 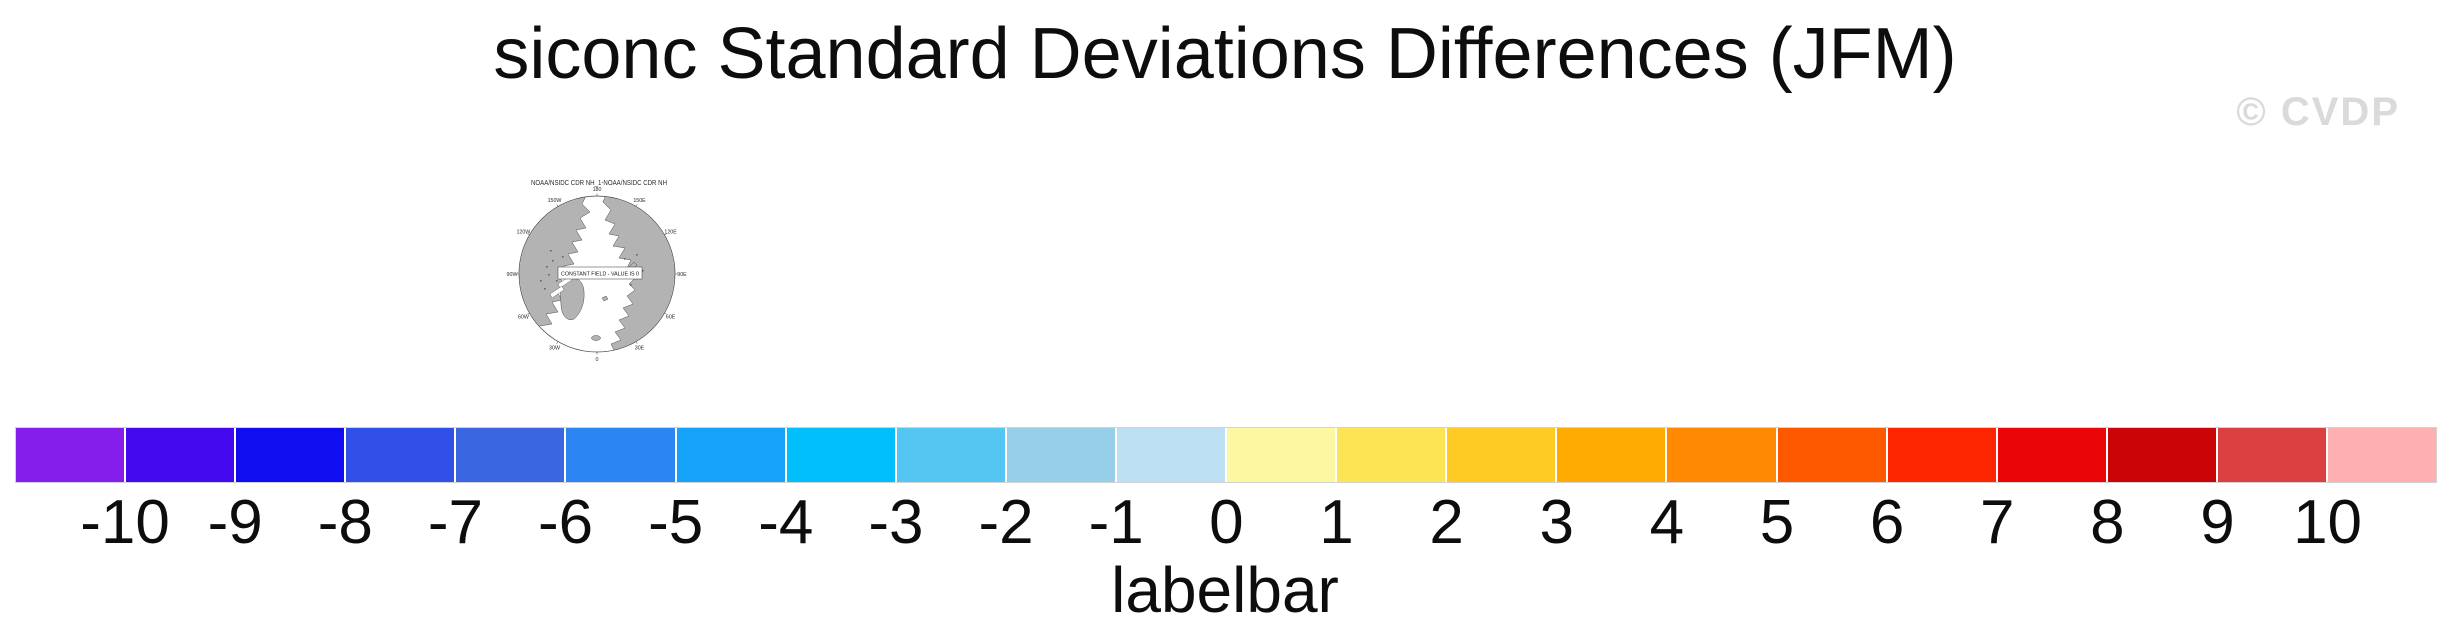 What do you see at coordinates (345, 522) in the screenshot?
I see `colorbar-tick-label: -8` at bounding box center [345, 522].